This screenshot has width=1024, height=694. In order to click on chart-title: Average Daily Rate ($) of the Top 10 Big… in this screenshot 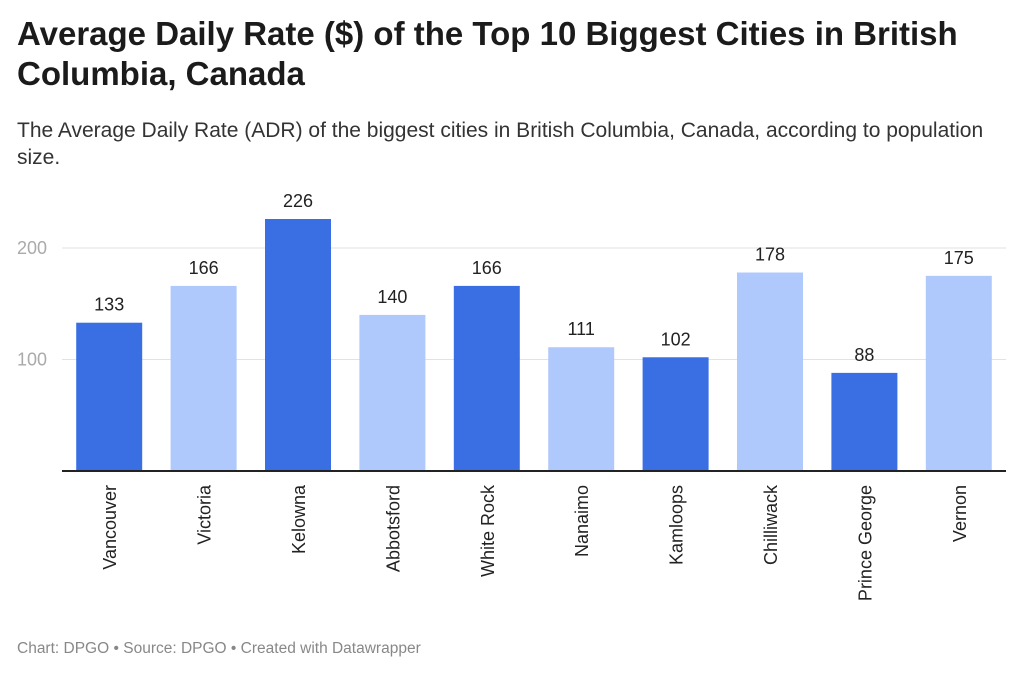, I will do `click(487, 53)`.